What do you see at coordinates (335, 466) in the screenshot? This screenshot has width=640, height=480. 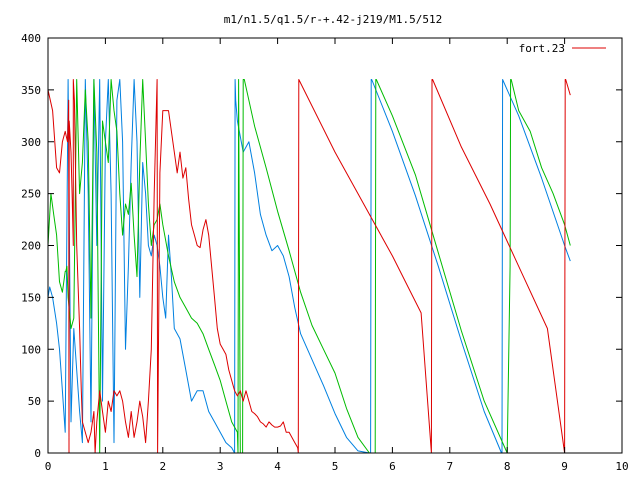 I see `x-tick-label: 5` at bounding box center [335, 466].